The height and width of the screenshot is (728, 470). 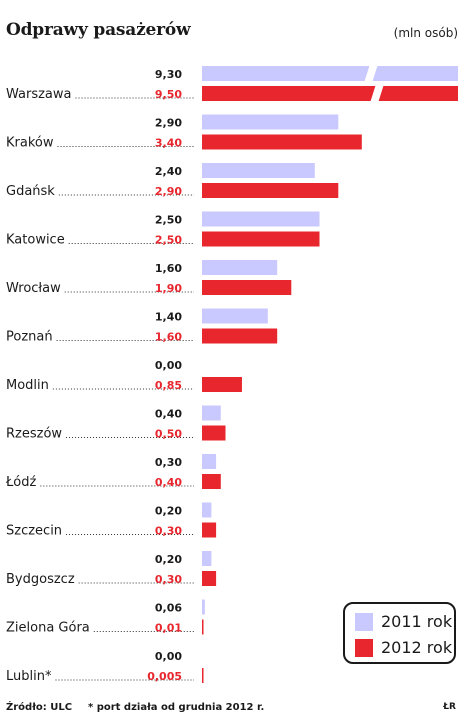 What do you see at coordinates (98, 30) in the screenshot?
I see `chart-title: Odprawy pasażerów` at bounding box center [98, 30].